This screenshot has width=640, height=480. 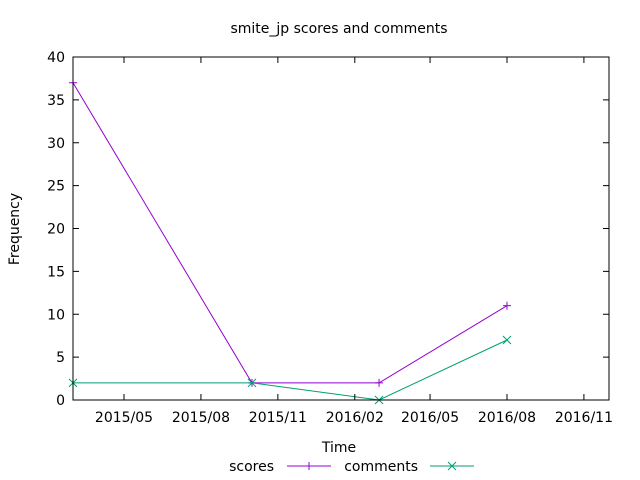 What do you see at coordinates (56, 230) in the screenshot?
I see `y-tick-label: 20` at bounding box center [56, 230].